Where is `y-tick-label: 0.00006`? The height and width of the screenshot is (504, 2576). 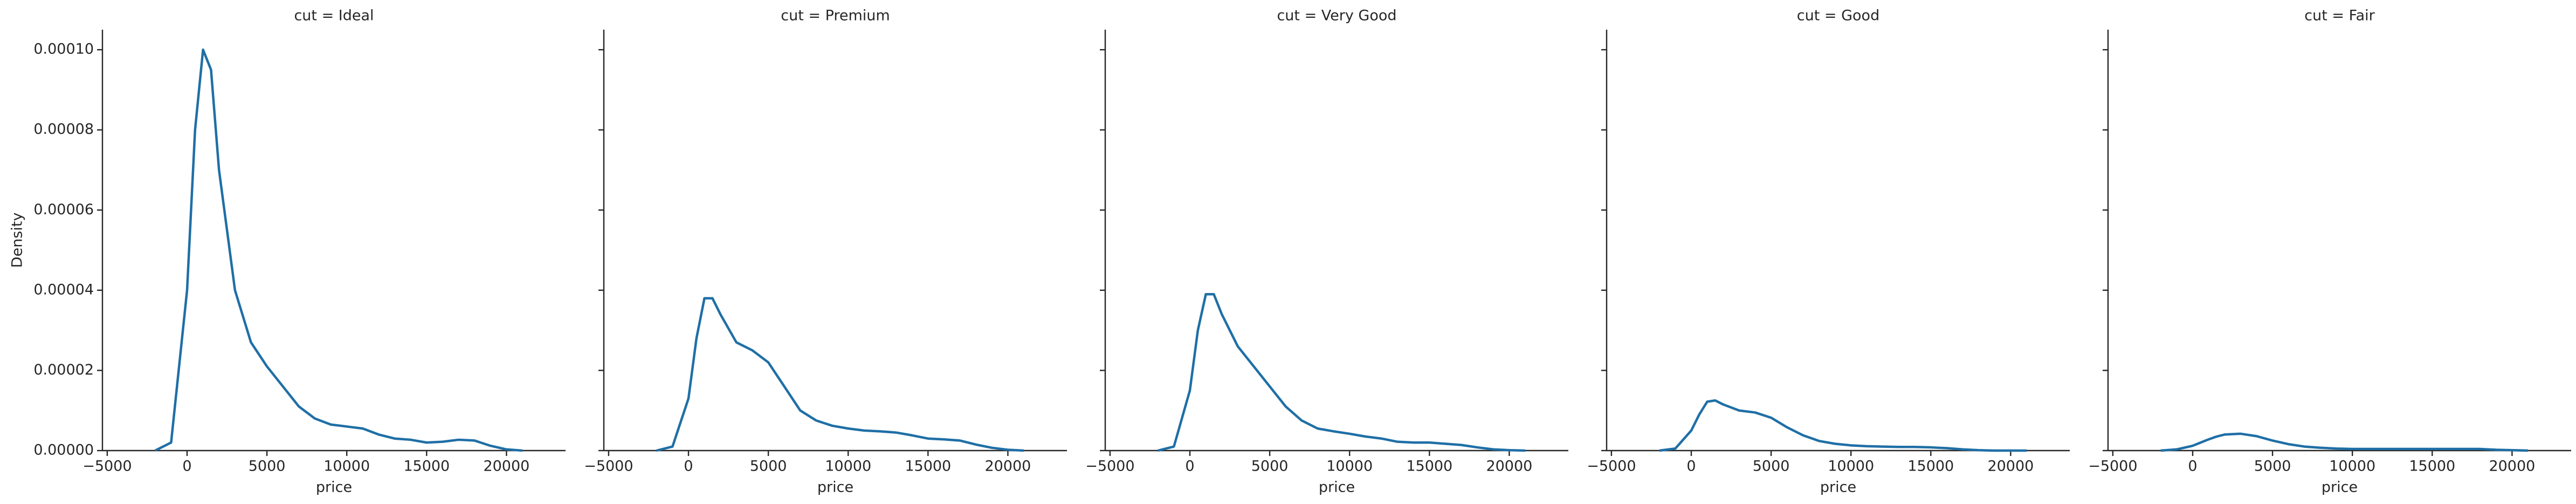 y-tick-label: 0.00006 is located at coordinates (63, 209).